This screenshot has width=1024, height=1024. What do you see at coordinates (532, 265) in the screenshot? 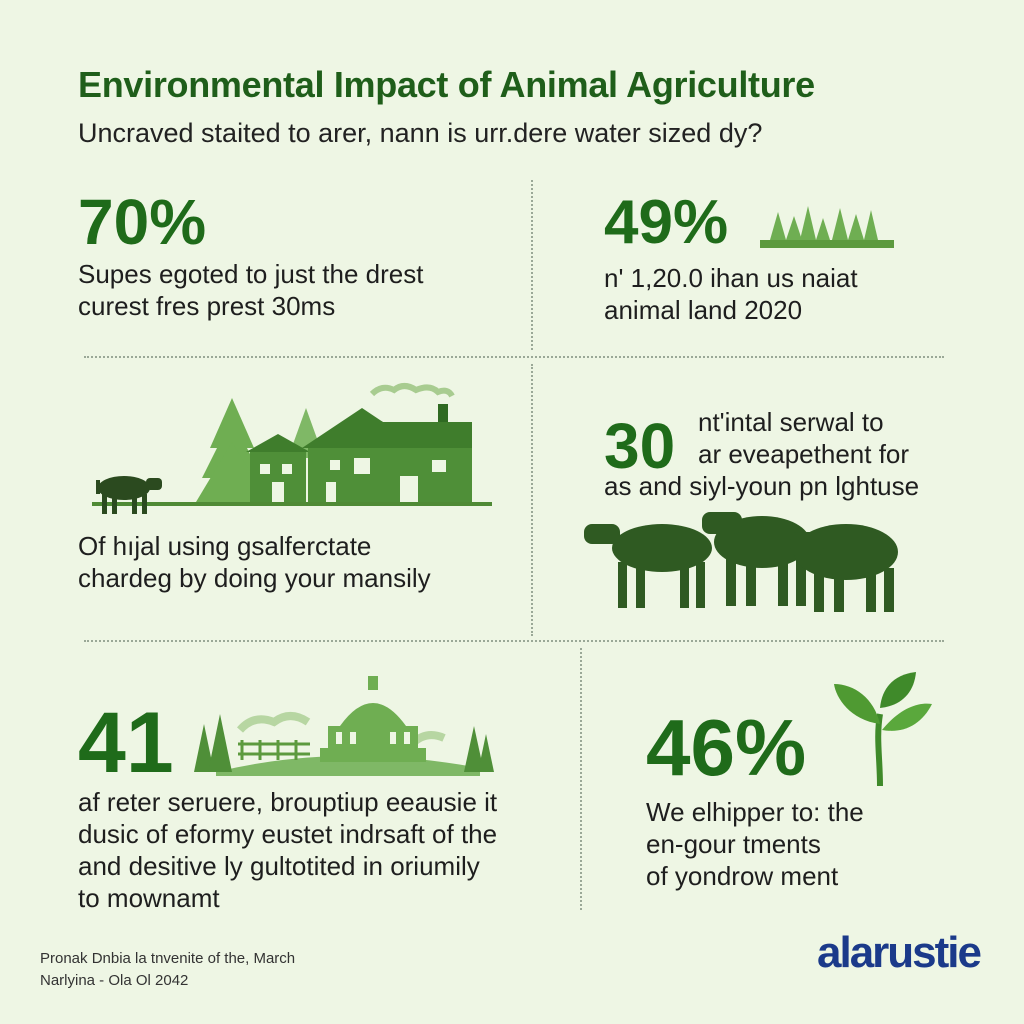
I see `divider-vertical-top` at bounding box center [532, 265].